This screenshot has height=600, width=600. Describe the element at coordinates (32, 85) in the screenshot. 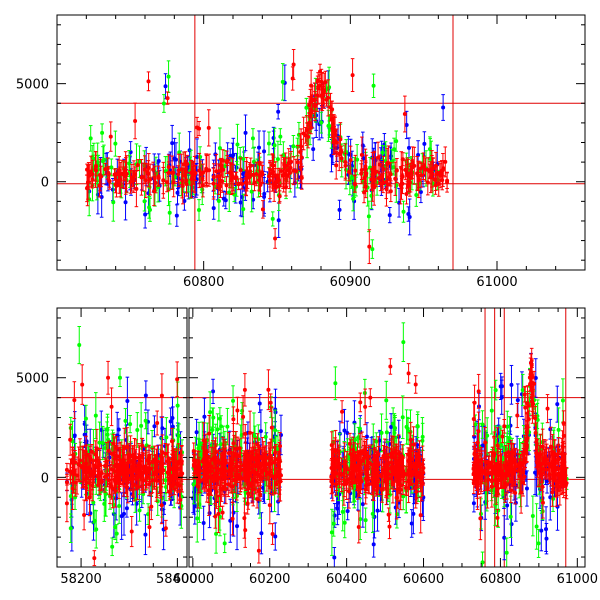

I see `top-y-tick-label: 5000` at that location.